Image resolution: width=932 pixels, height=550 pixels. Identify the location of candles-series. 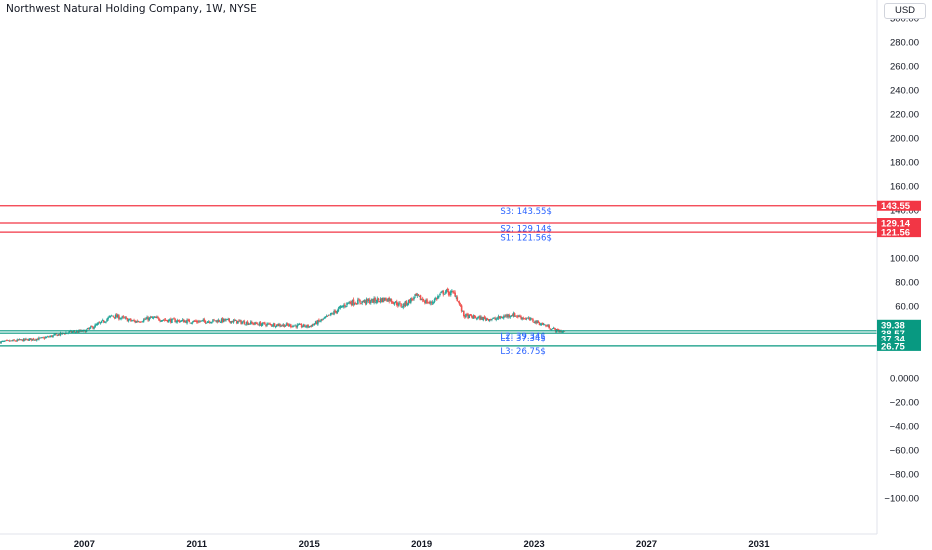
(283, 315).